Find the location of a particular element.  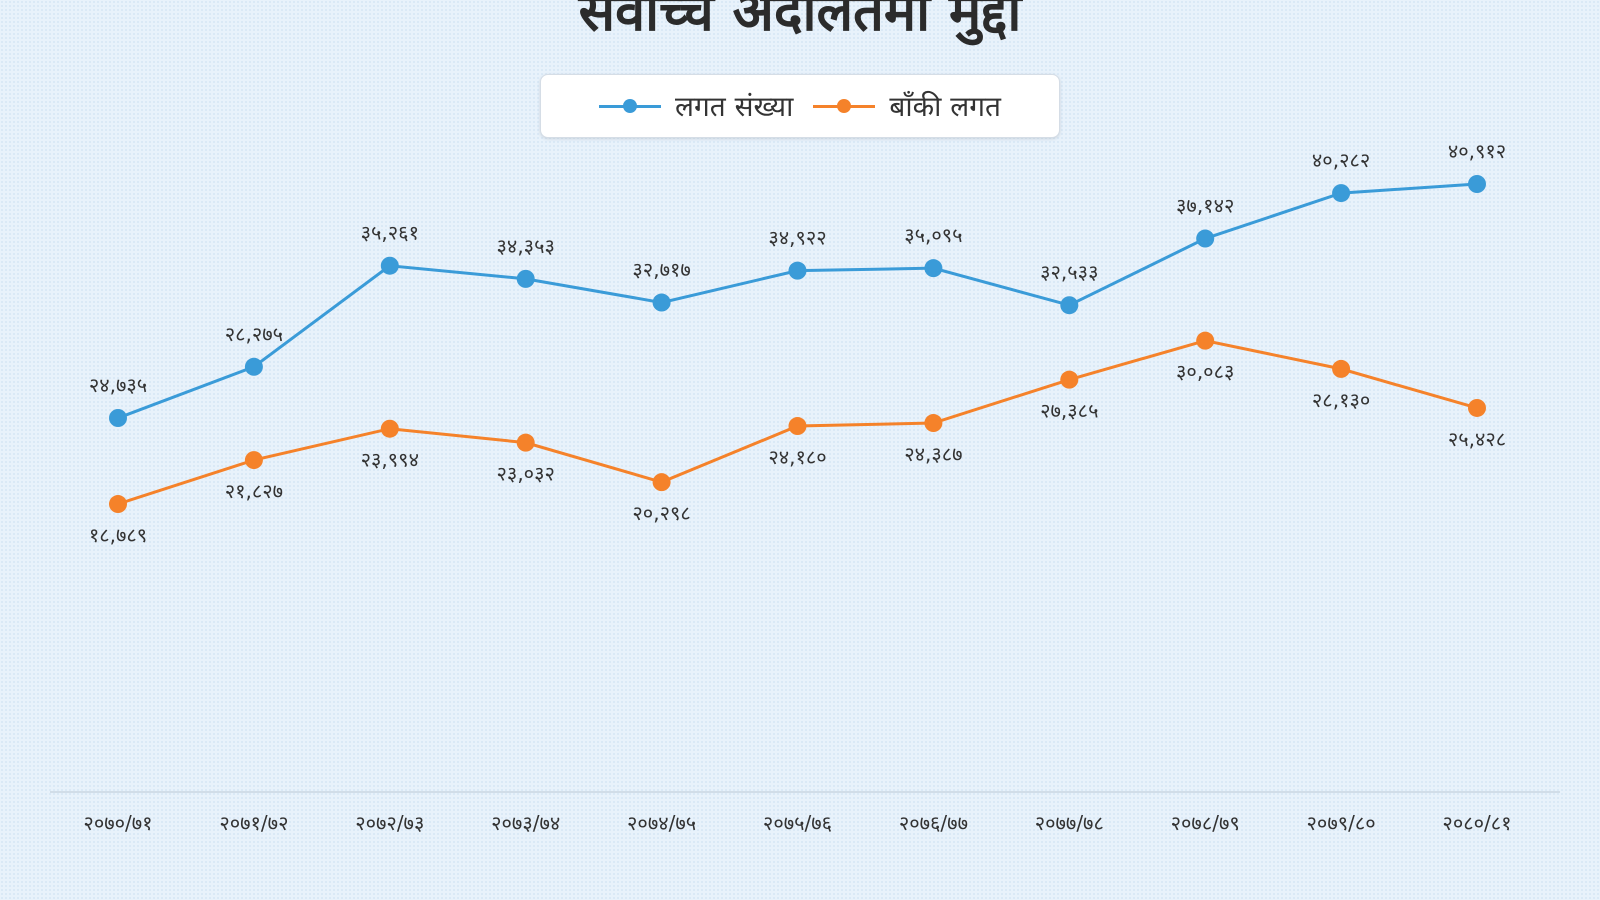

data-label-baaki: २४,३८७ is located at coordinates (933, 454).